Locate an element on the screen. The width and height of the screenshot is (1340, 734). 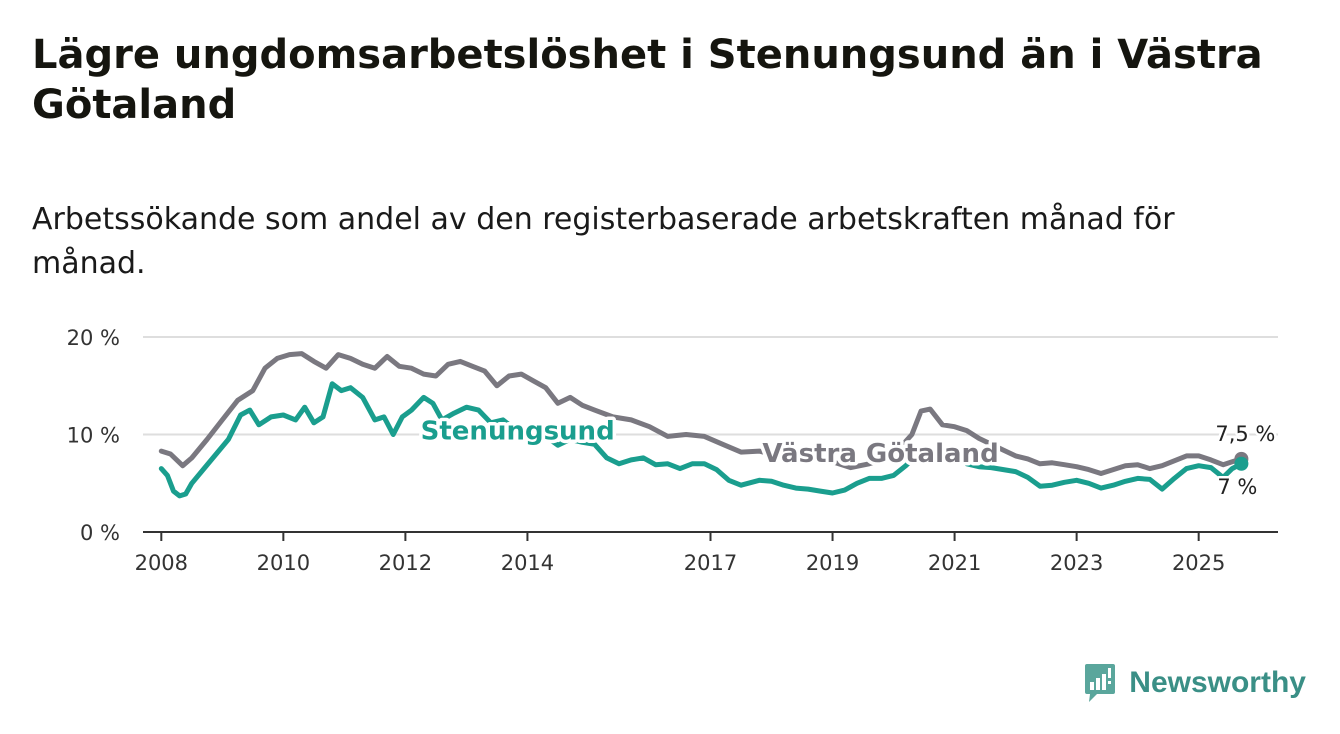
brand-logo: Newsworthy is located at coordinates (1194, 683).